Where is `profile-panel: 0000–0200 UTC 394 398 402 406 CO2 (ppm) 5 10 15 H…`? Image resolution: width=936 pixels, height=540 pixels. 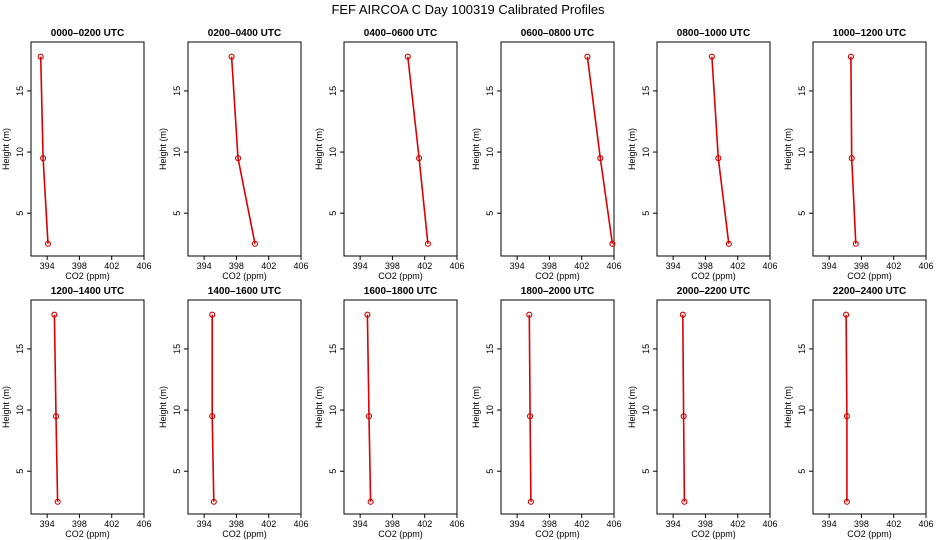
profile-panel: 0000–0200 UTC 394 398 402 406 CO2 (ppm) 5 10 15 H… is located at coordinates (76, 154).